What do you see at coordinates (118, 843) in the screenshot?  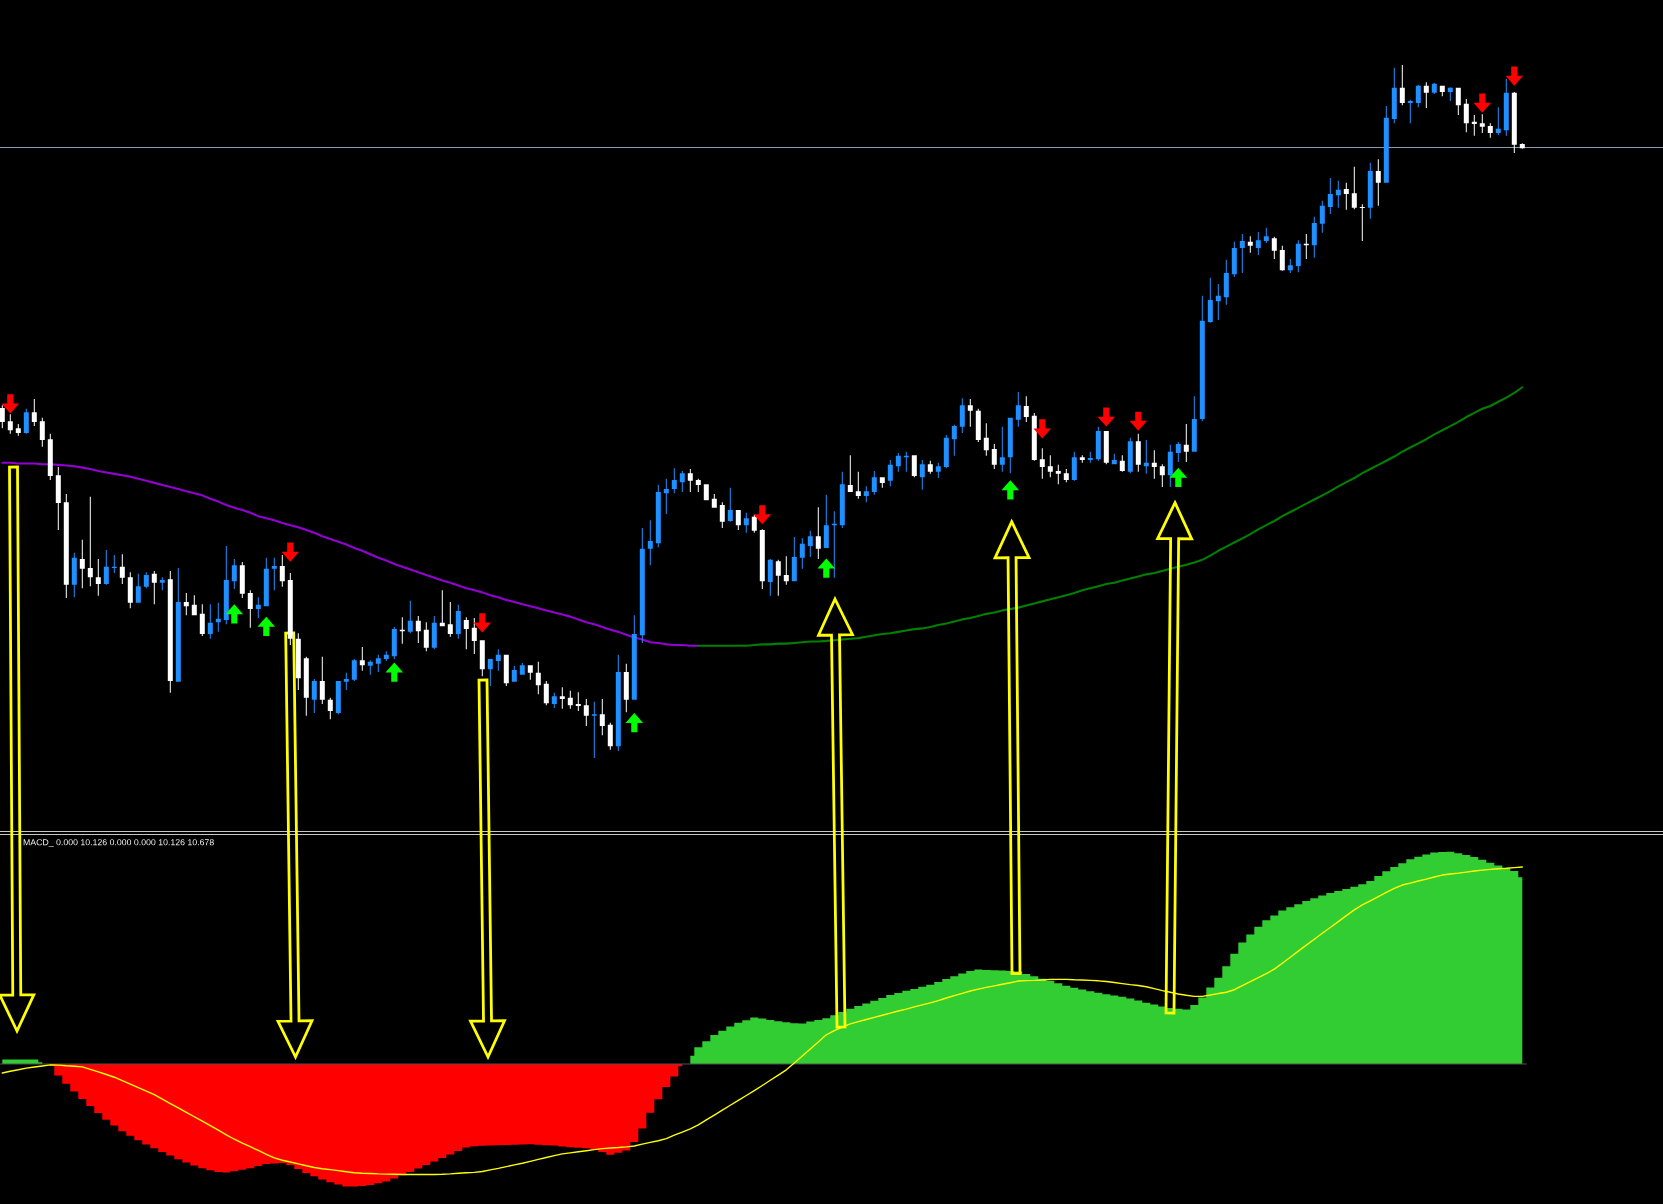 I see `chart-title: MACD_ 0.000 10.126 0.000 0.000 10.126 10.678` at bounding box center [118, 843].